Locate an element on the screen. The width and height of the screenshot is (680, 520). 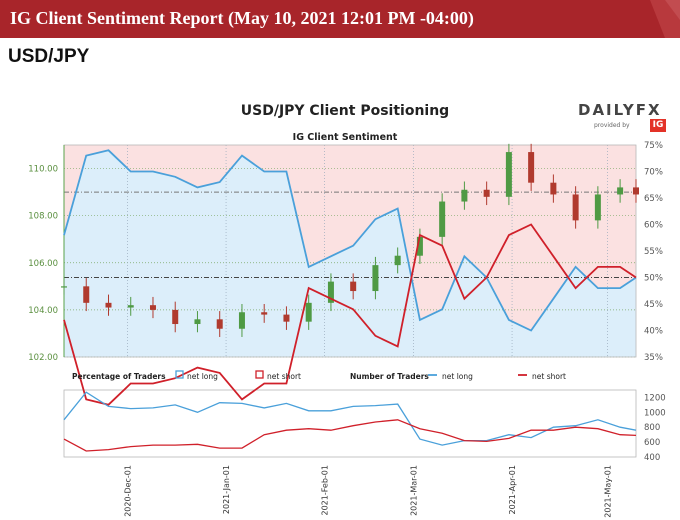
date-tick-label: 2020-Dec-01 is located at coordinates (128, 491).